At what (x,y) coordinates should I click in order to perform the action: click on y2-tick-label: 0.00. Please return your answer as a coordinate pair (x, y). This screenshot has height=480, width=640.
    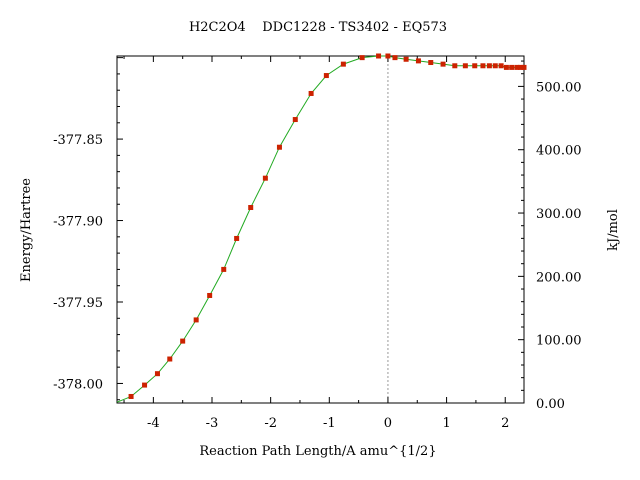
    Looking at the image, I should click on (550, 404).